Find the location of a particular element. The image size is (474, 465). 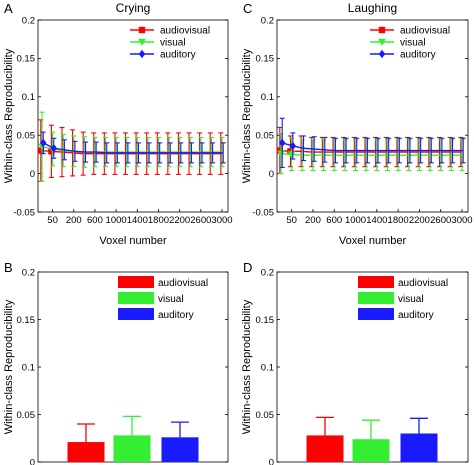

series-visual is located at coordinates (371, 154).